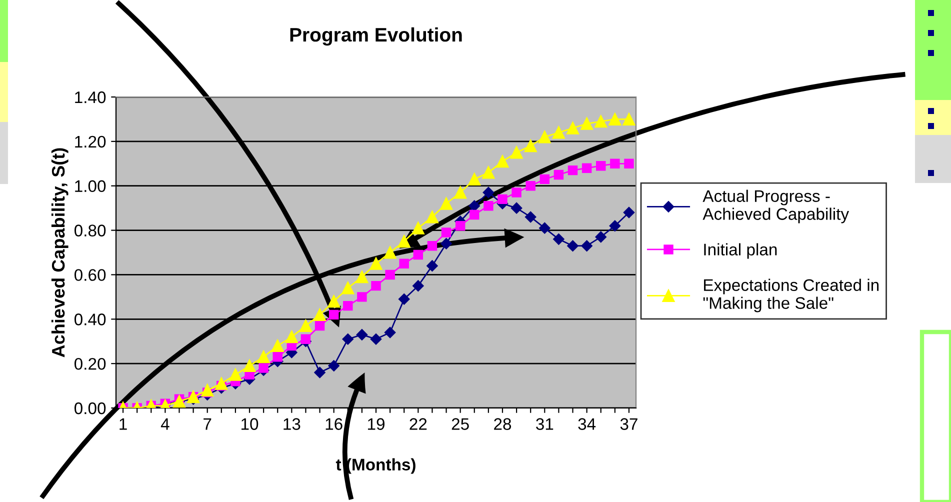 The image size is (951, 502). What do you see at coordinates (503, 424) in the screenshot?
I see `x-tick-label: 28` at bounding box center [503, 424].